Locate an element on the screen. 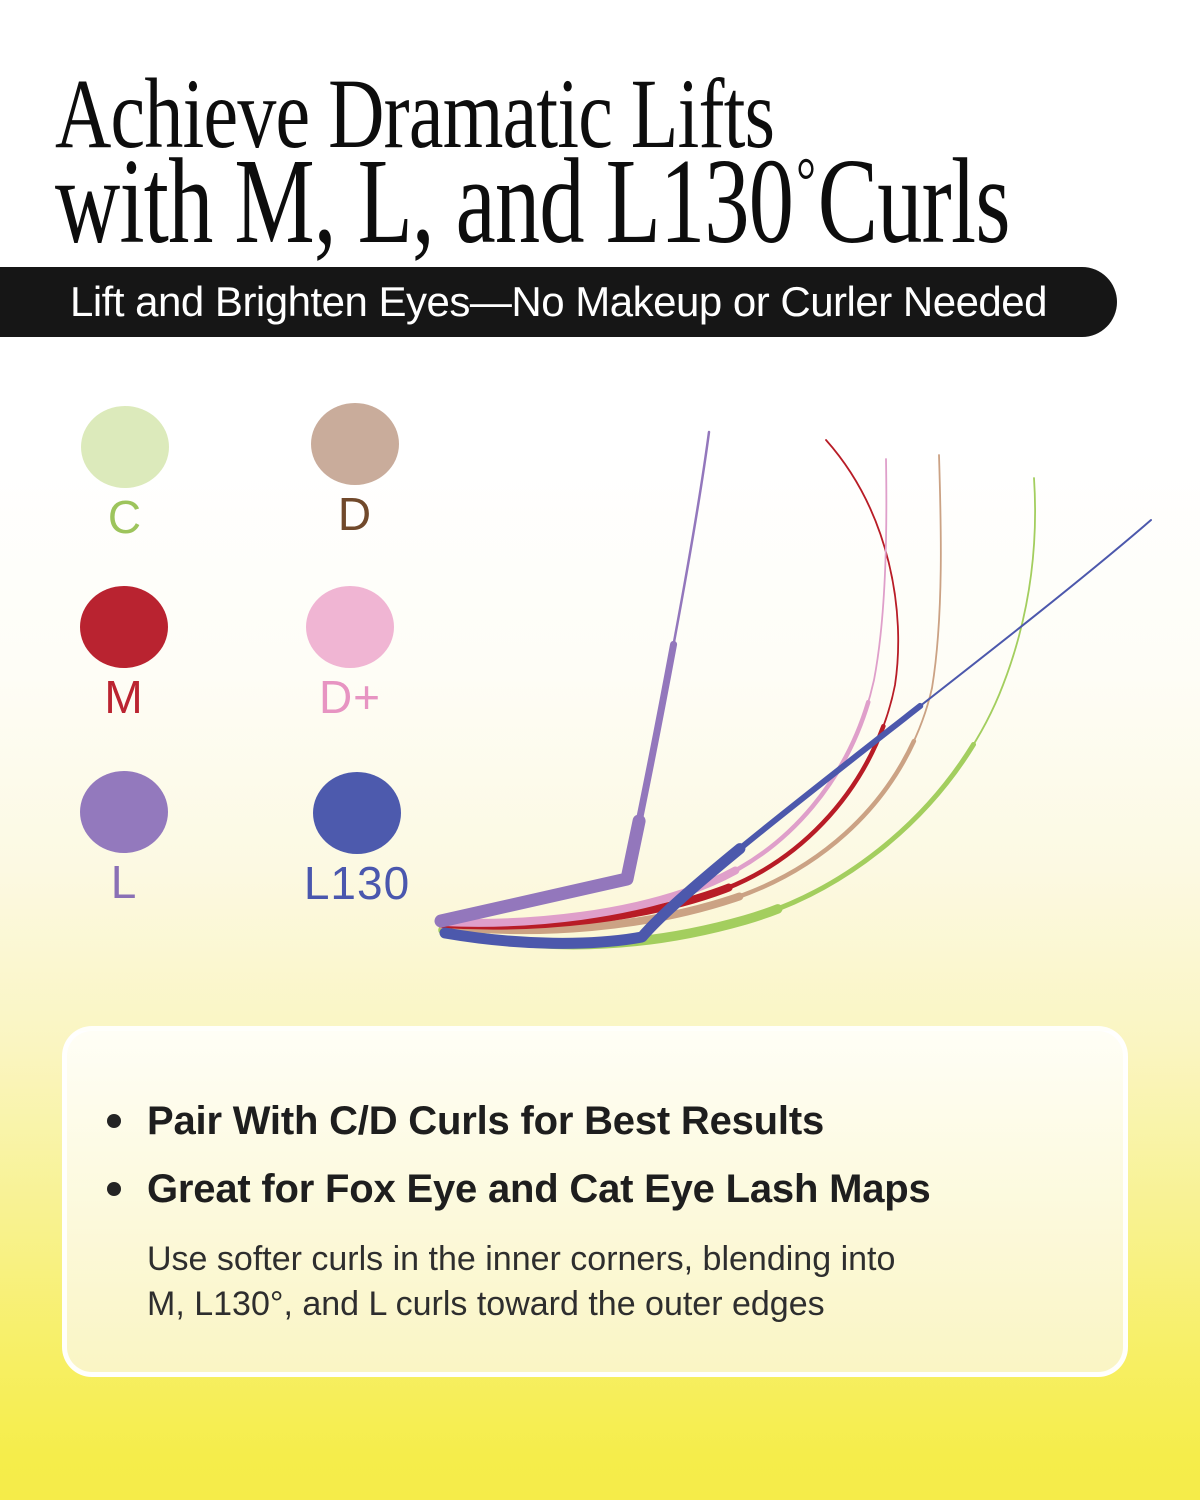 Image resolution: width=1200 pixels, height=1500 pixels. legend-label-c: C is located at coordinates (125, 517).